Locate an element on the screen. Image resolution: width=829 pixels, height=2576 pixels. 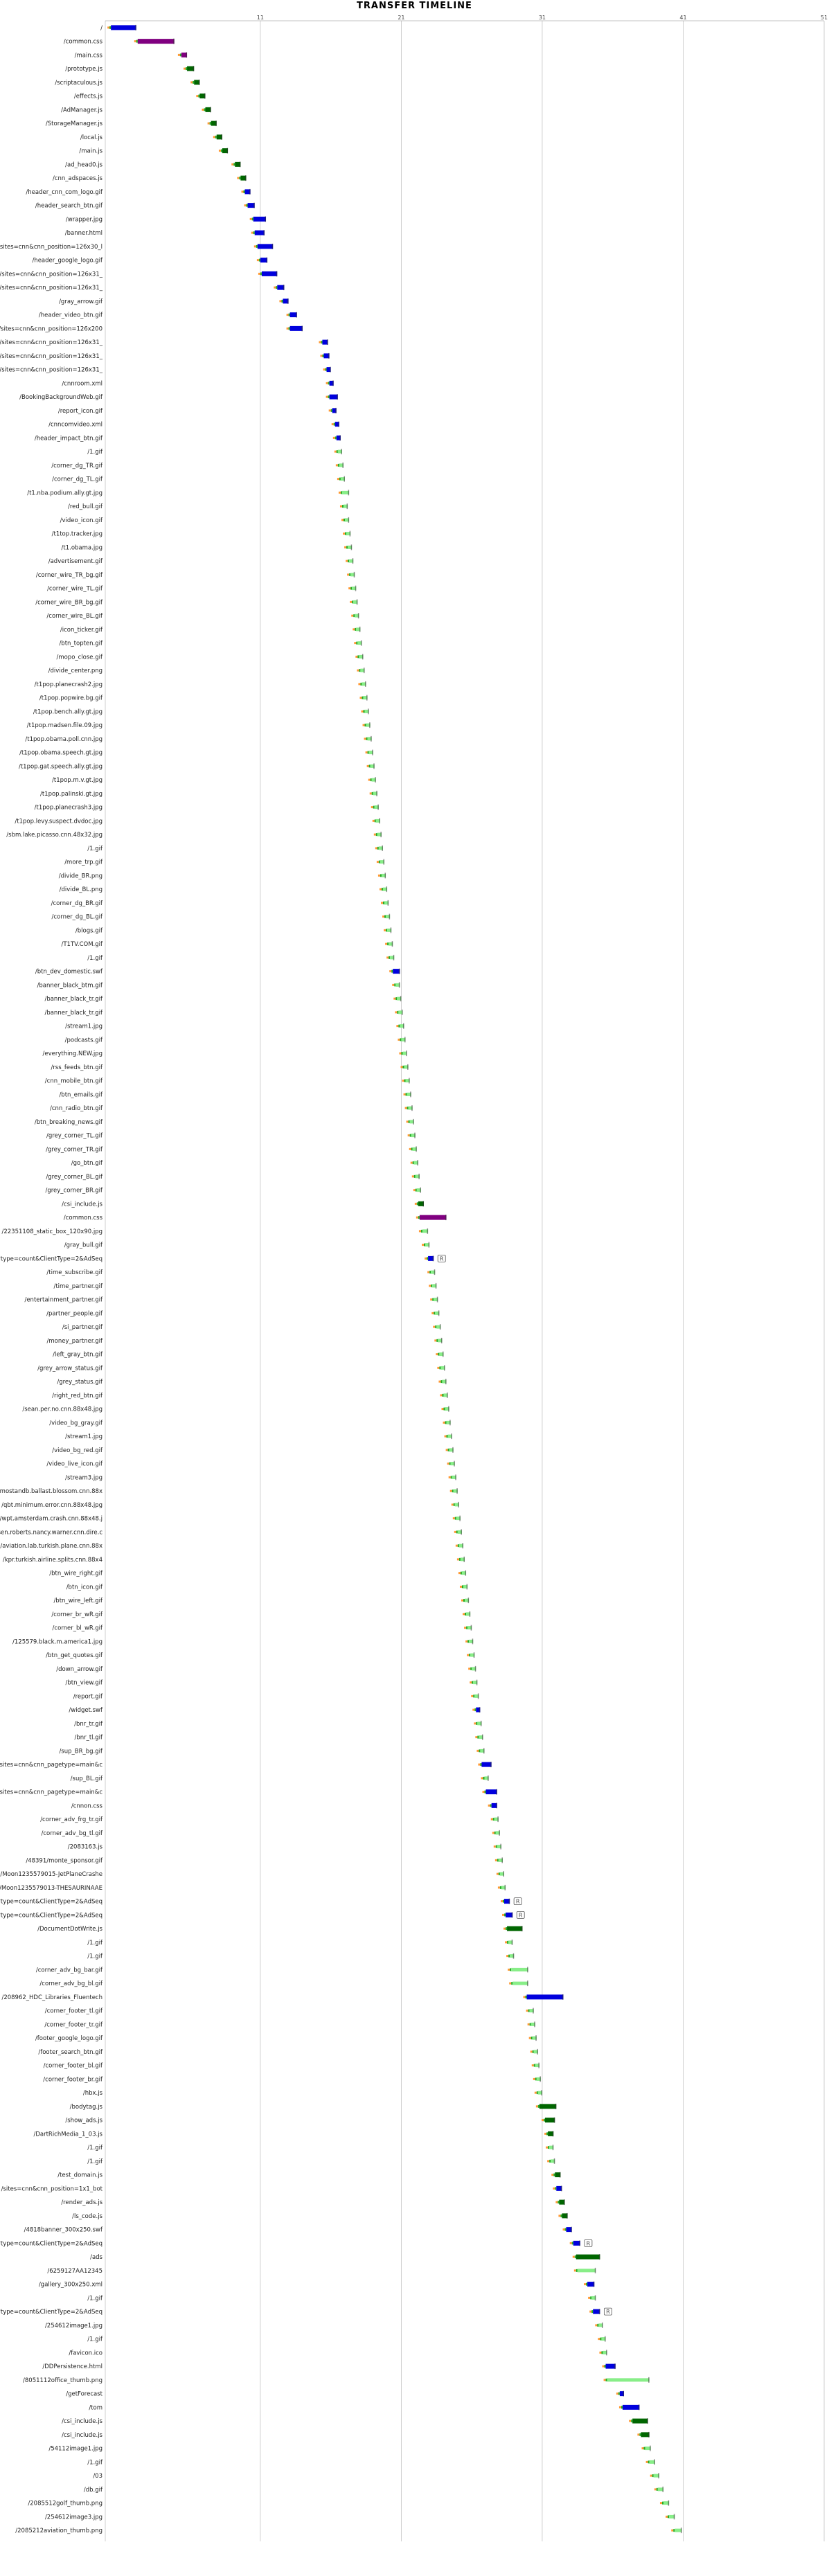
row-label: /sites=cnn&cnn_position=1x1_bot is located at coordinates (52, 2188).